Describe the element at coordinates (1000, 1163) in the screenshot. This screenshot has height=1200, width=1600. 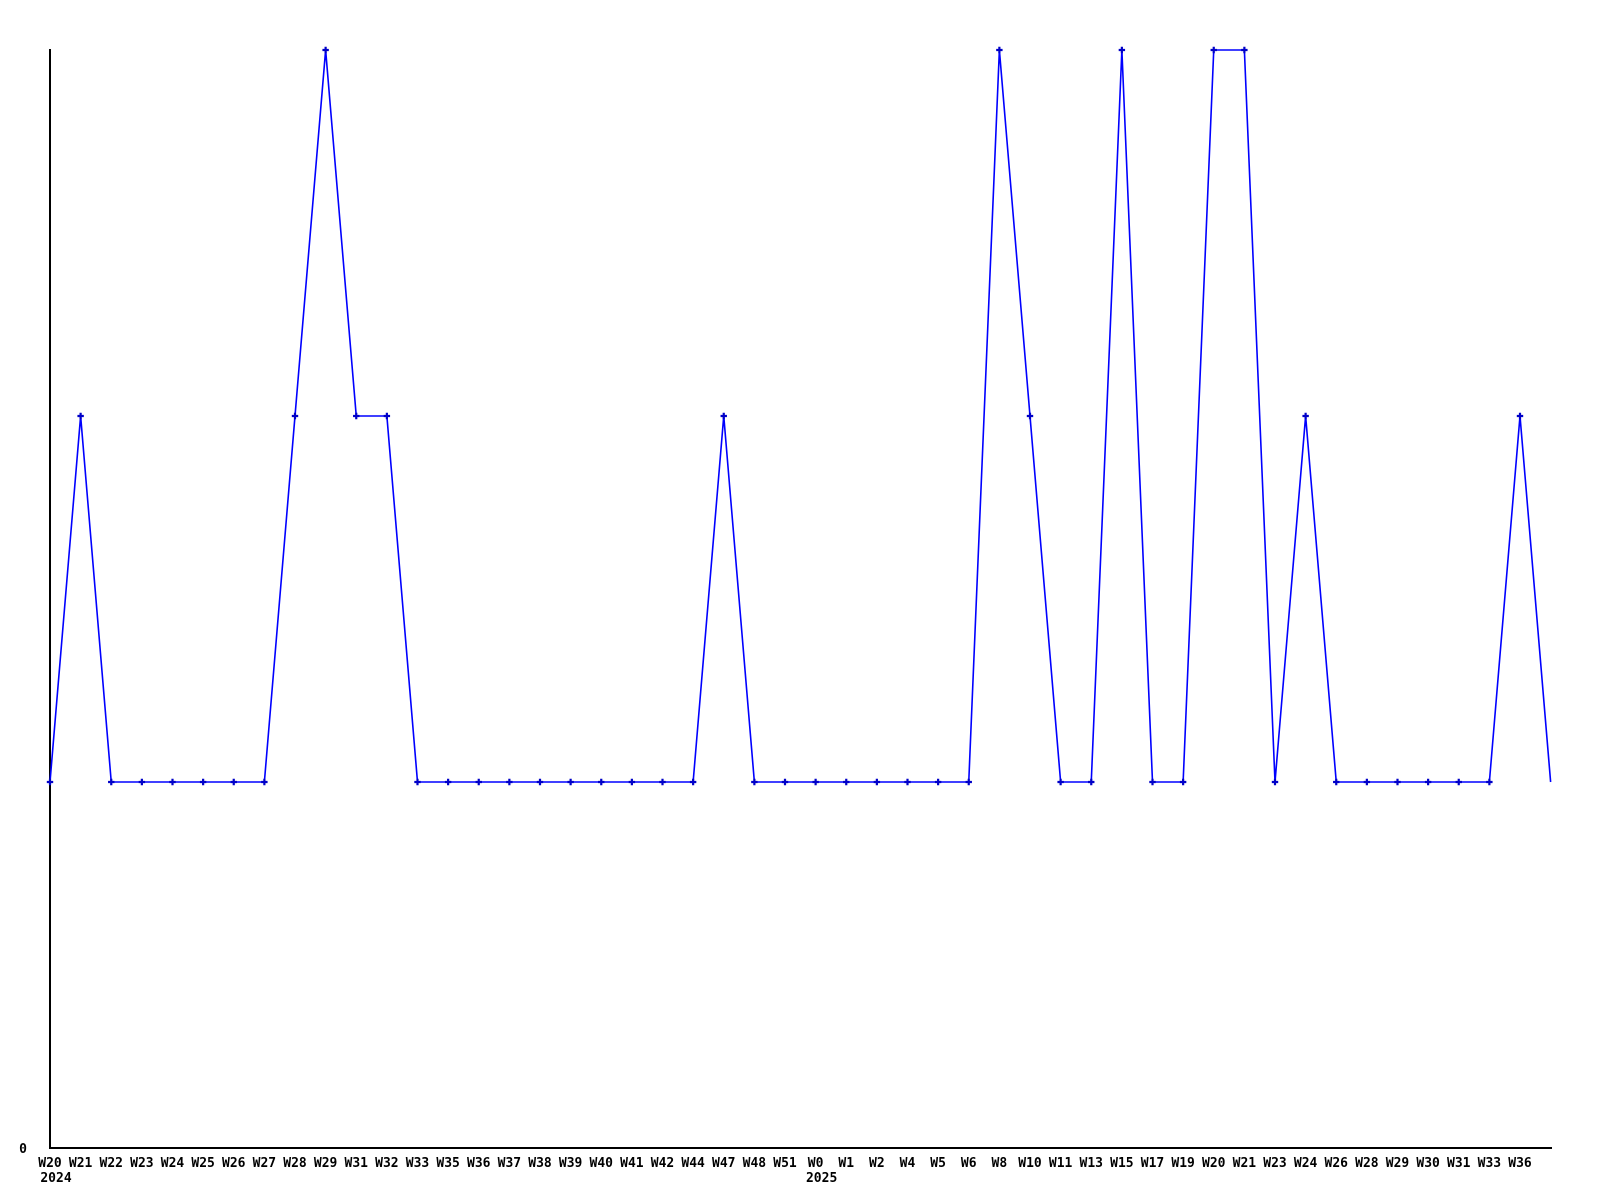
I see `x-tick-label: W8` at that location.